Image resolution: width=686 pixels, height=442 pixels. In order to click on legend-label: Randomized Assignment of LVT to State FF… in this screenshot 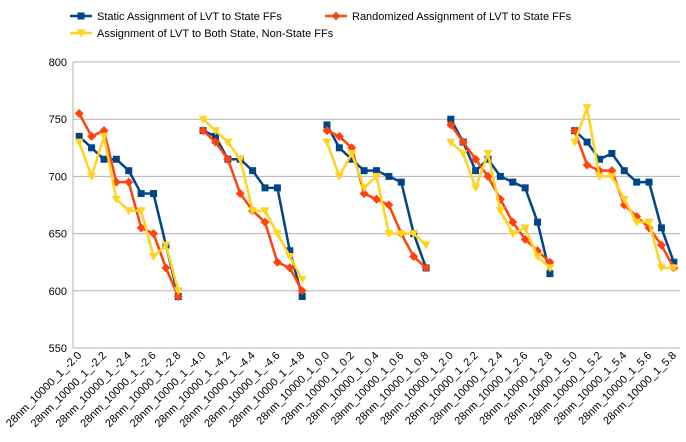, I will do `click(462, 17)`.